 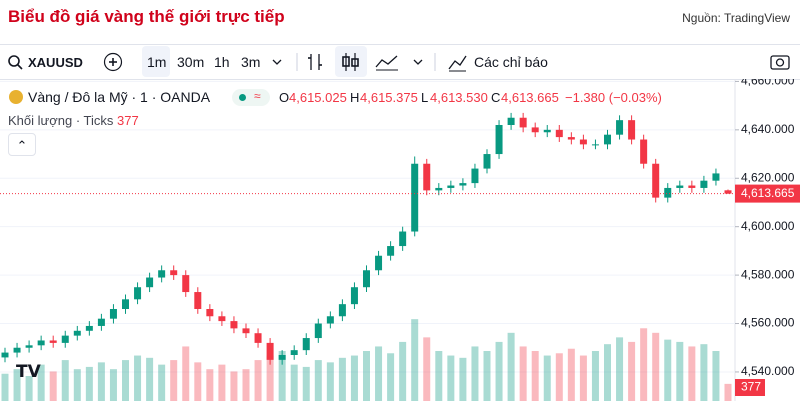 I want to click on y-tick-label: 4,620.000, so click(x=768, y=177).